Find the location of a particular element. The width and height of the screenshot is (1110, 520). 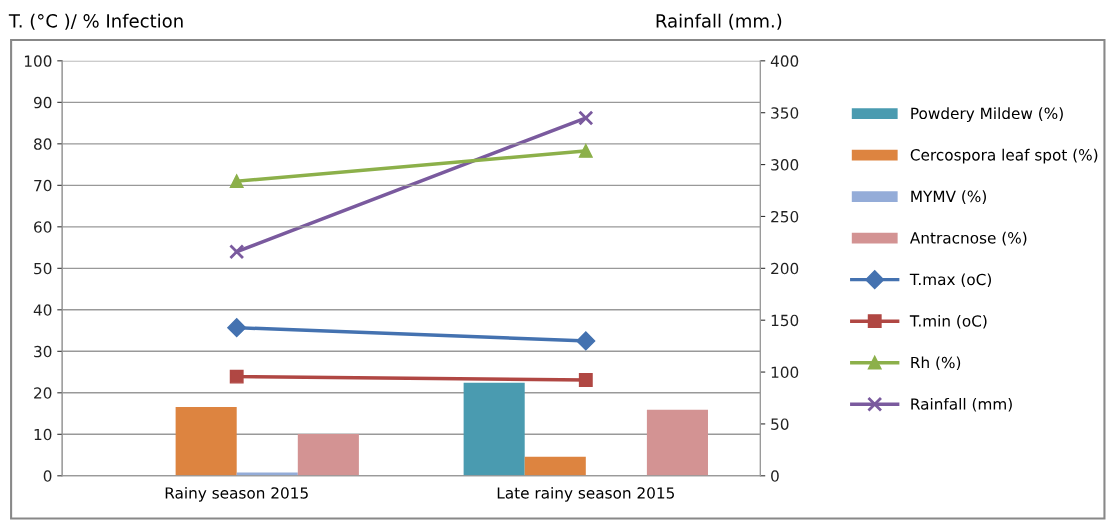

y2-tick-label: 300 is located at coordinates (785, 165).